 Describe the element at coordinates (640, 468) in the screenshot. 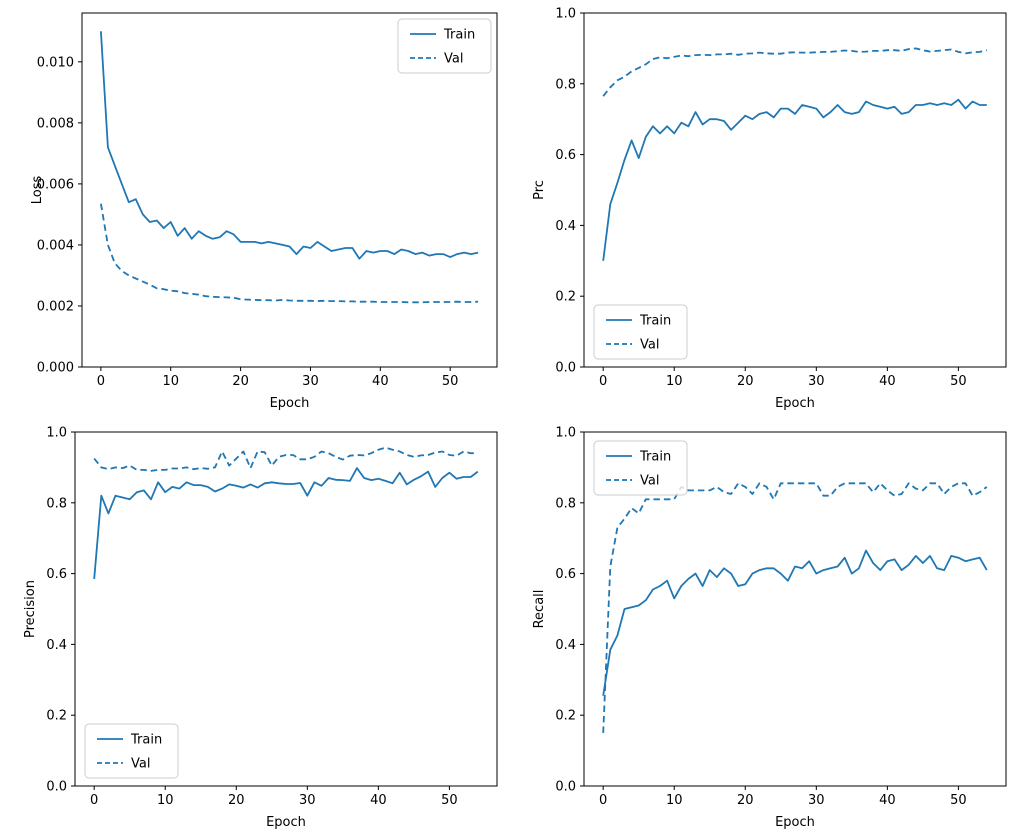

I see `recall-legend-box` at that location.